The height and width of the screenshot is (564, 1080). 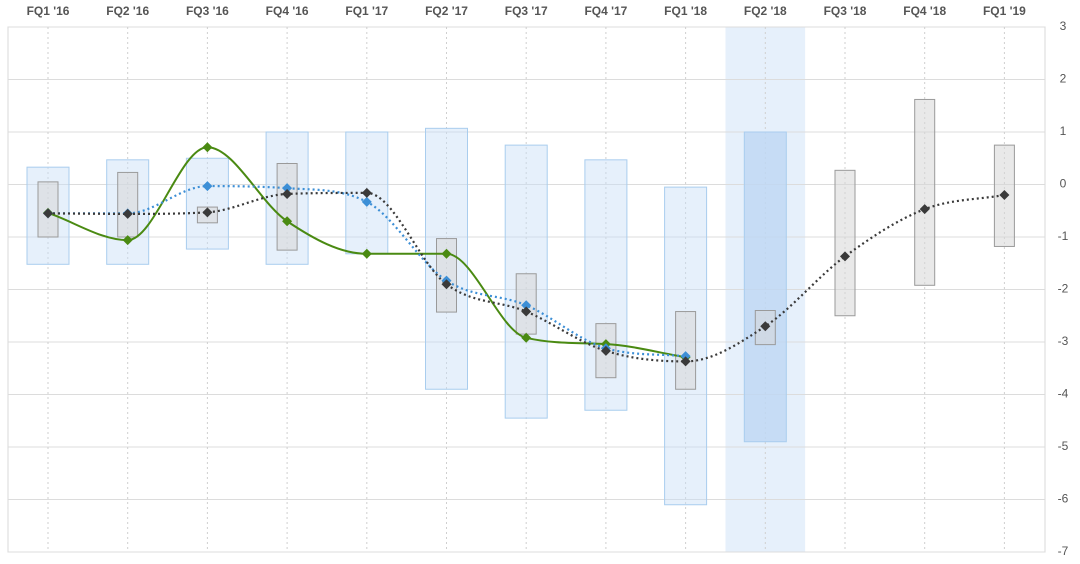 I want to click on y-tick-label: -1, so click(x=1063, y=236).